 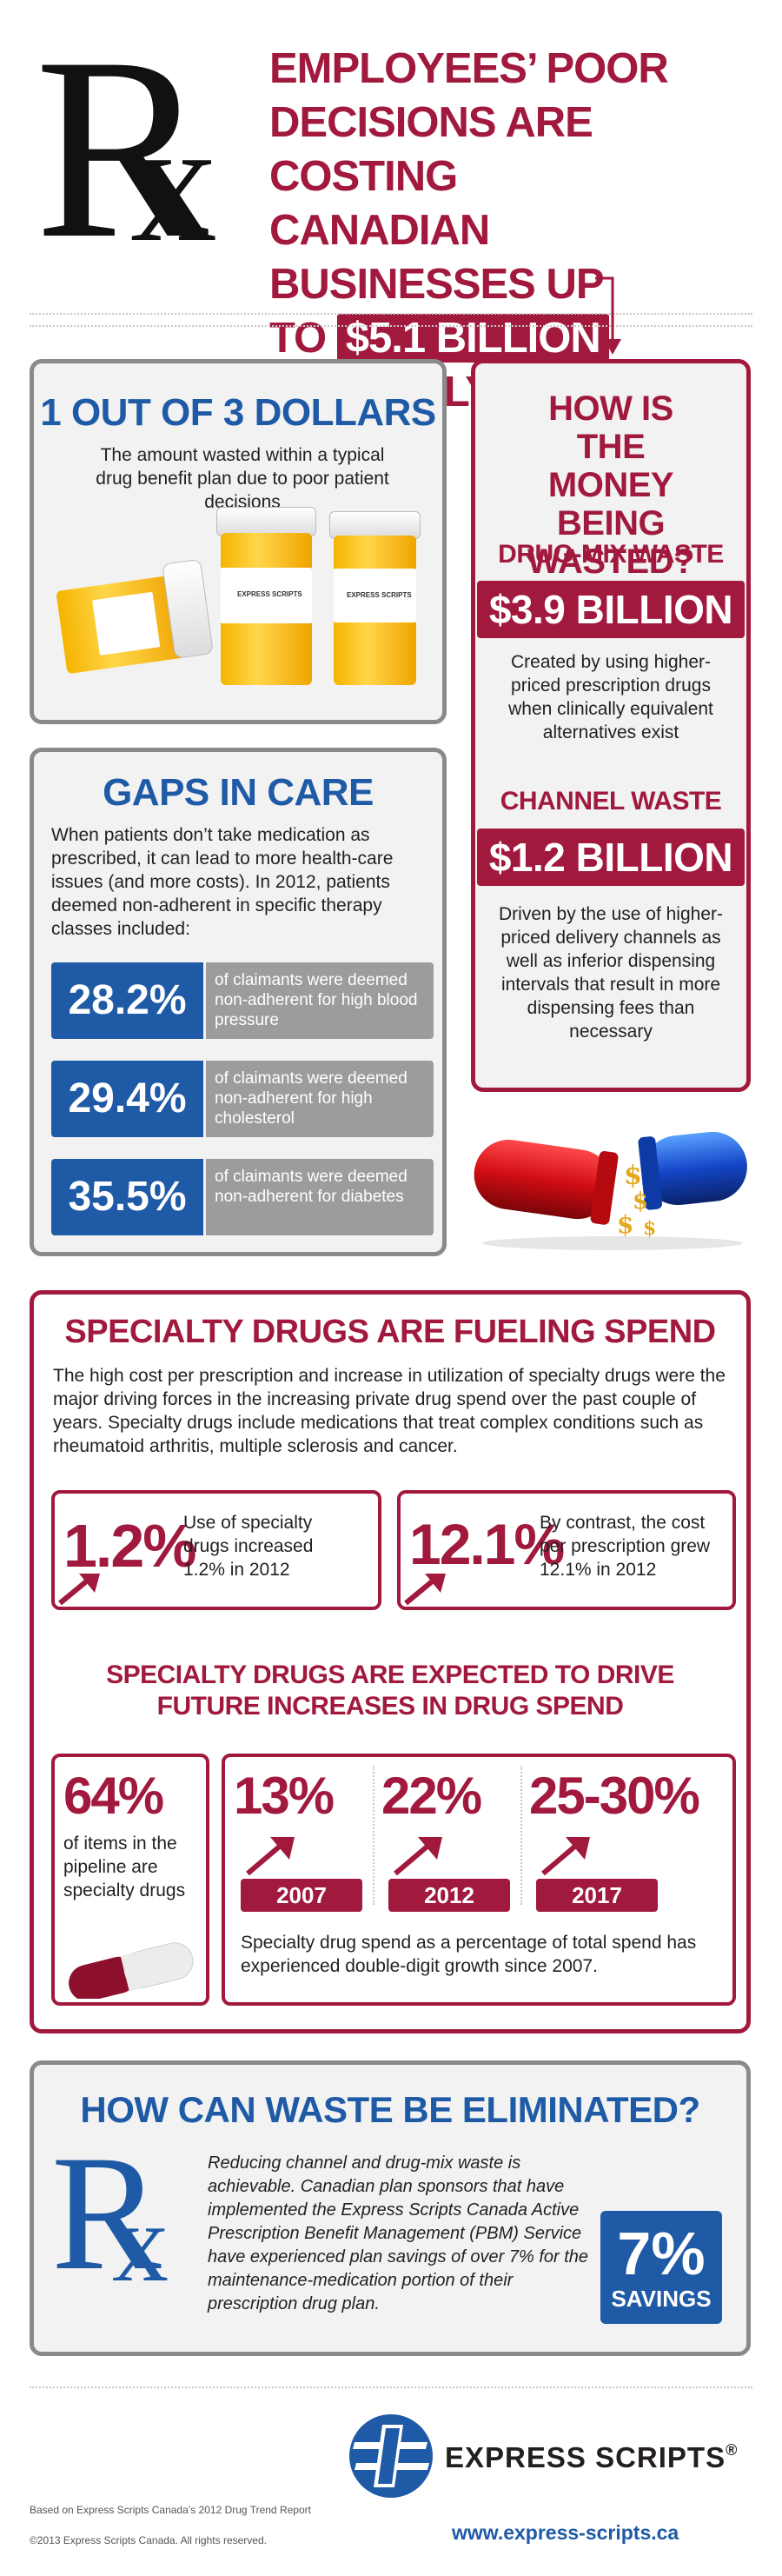 What do you see at coordinates (432, 1796) in the screenshot?
I see `year-value: 22%` at bounding box center [432, 1796].